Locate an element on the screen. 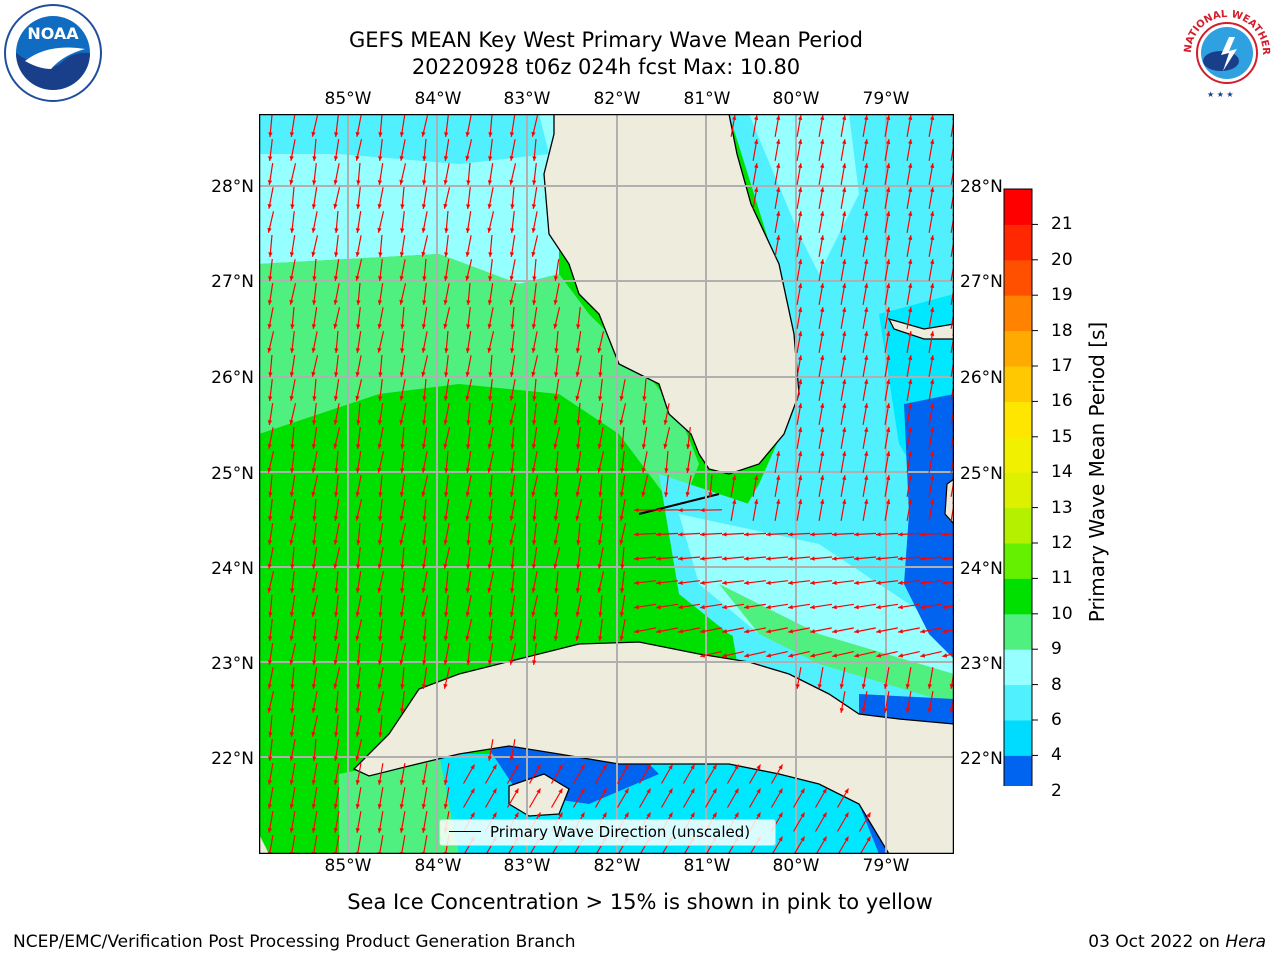 The image size is (1280, 960). colorbar-tick-label: 19 is located at coordinates (1062, 295).